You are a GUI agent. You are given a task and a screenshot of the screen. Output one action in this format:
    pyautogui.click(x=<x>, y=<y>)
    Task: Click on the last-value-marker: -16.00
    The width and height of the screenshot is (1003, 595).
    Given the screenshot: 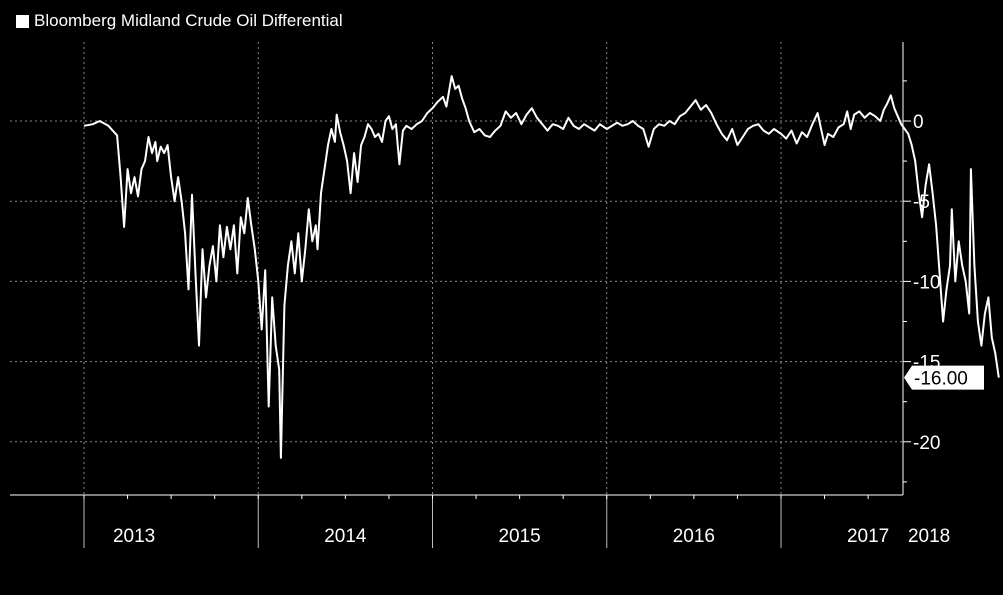 What is the action you would take?
    pyautogui.click(x=944, y=377)
    